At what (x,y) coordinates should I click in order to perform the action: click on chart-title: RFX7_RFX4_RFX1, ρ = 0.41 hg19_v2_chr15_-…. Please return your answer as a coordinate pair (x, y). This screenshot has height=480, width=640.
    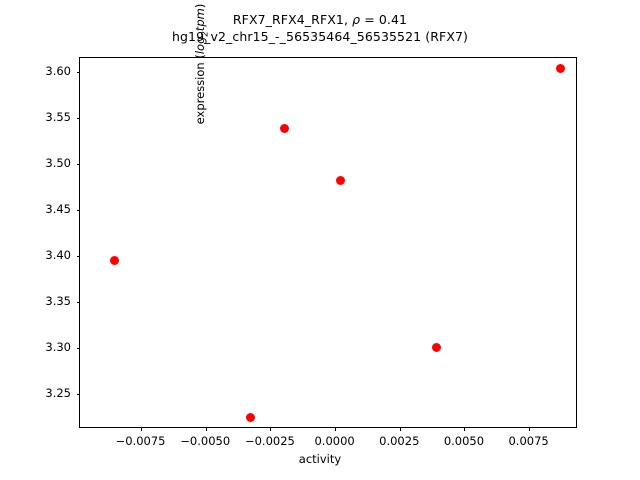
    Looking at the image, I should click on (320, 28).